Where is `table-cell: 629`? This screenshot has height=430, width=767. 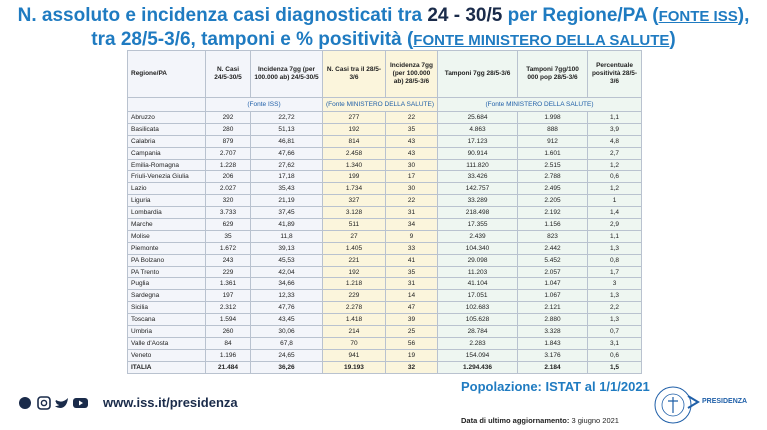 table-cell: 629 is located at coordinates (228, 224).